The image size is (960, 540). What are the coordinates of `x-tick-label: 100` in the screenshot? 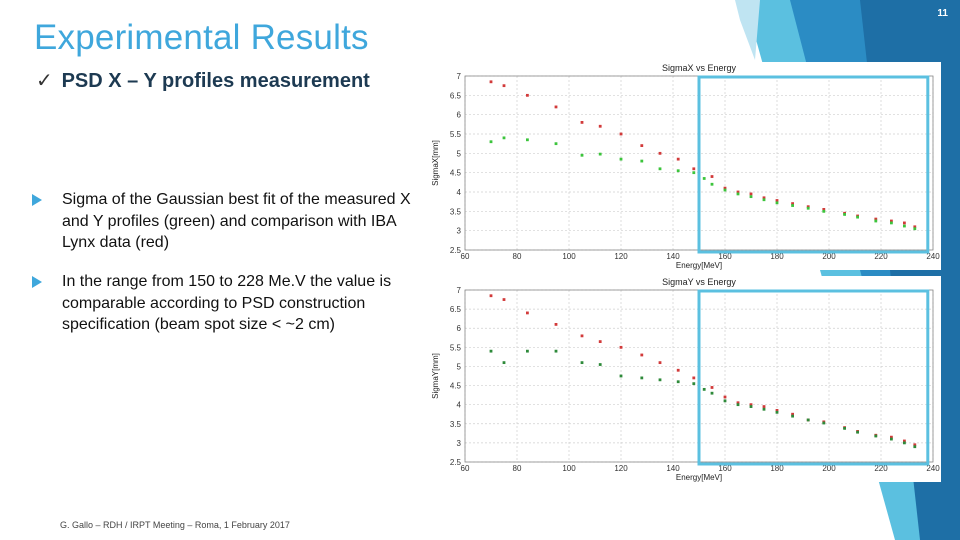 It's located at (569, 468).